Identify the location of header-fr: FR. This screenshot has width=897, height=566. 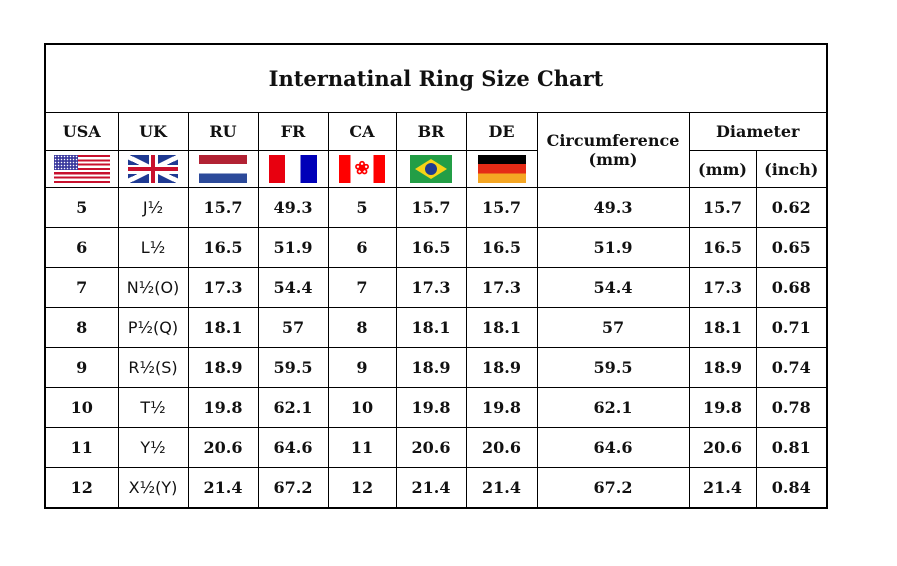
(293, 131).